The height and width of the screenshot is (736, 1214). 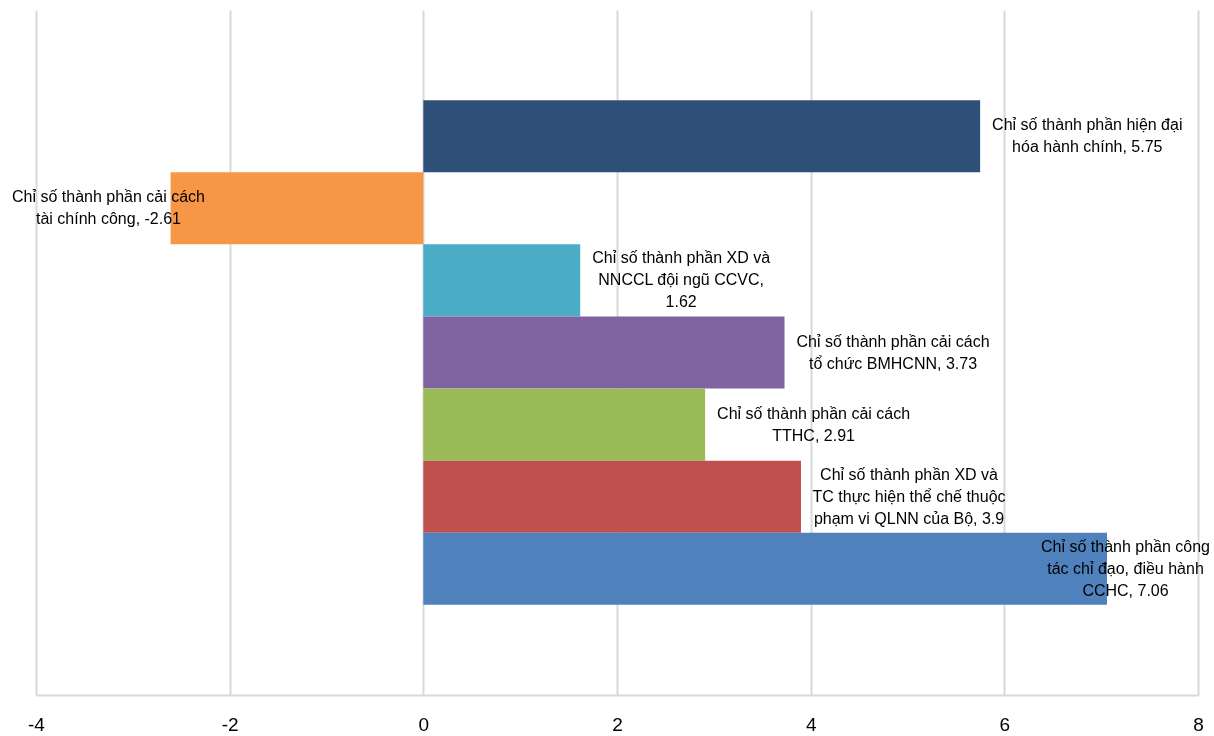 What do you see at coordinates (424, 724) in the screenshot?
I see `x-tick-label: 0` at bounding box center [424, 724].